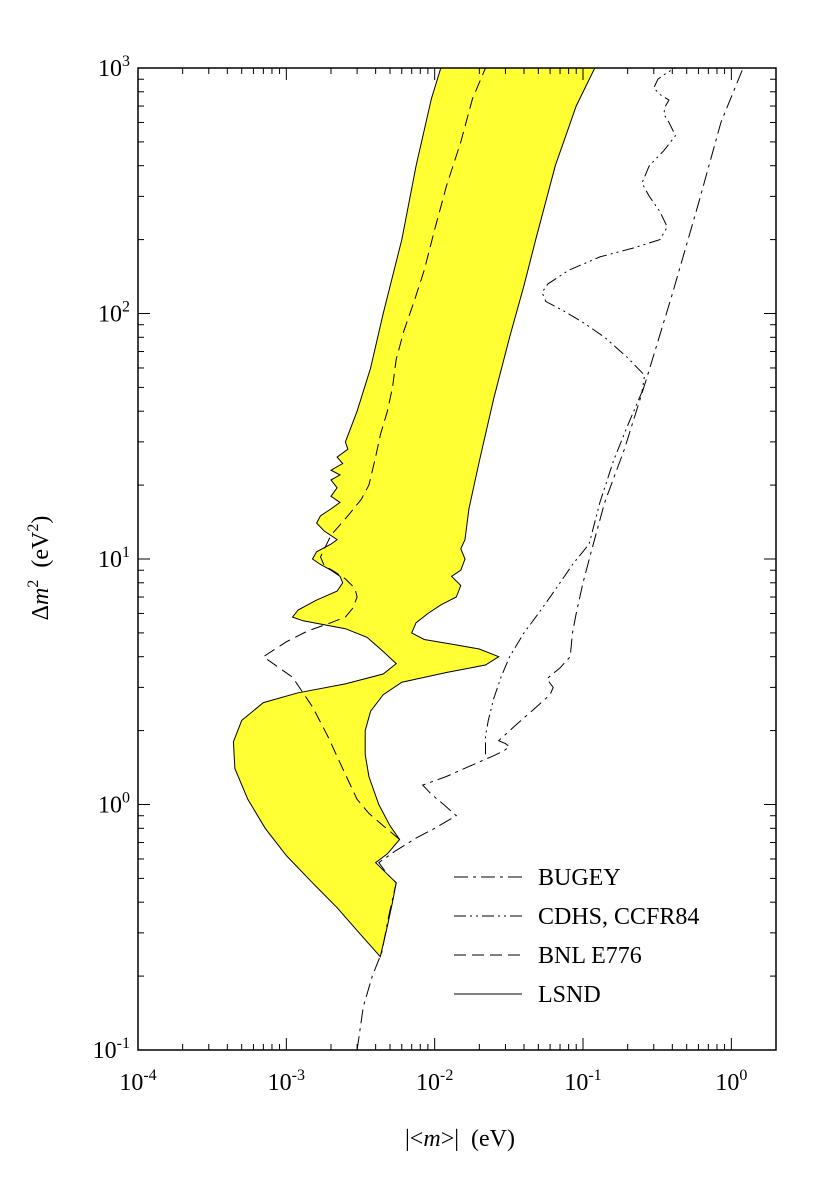  I want to click on legend-item-lsnd: LSND, so click(527, 995).